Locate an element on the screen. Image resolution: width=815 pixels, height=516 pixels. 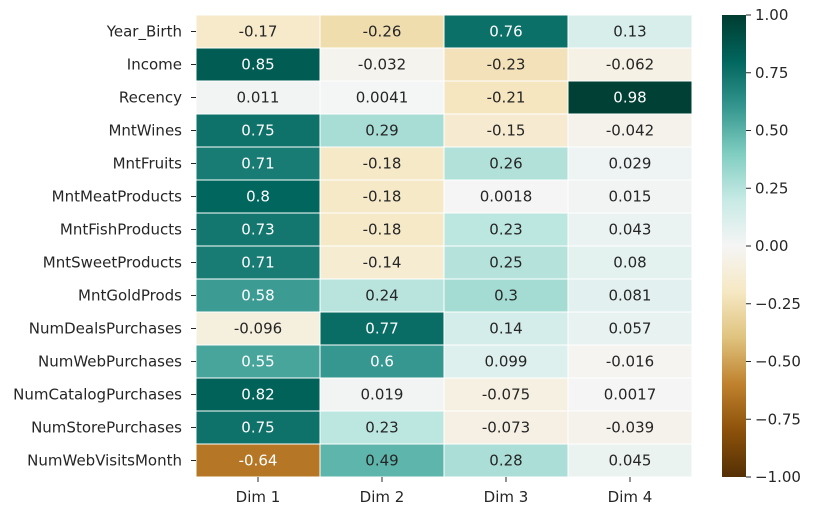
cell-value-label: 0.29 is located at coordinates (381, 131).